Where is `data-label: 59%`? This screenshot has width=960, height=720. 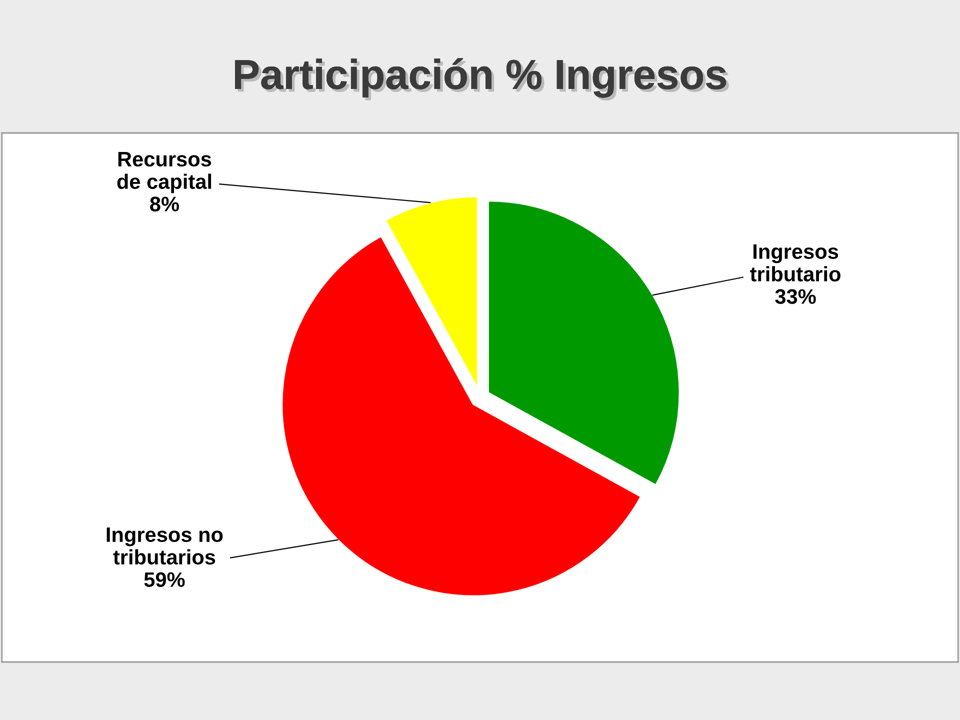 data-label: 59% is located at coordinates (164, 580).